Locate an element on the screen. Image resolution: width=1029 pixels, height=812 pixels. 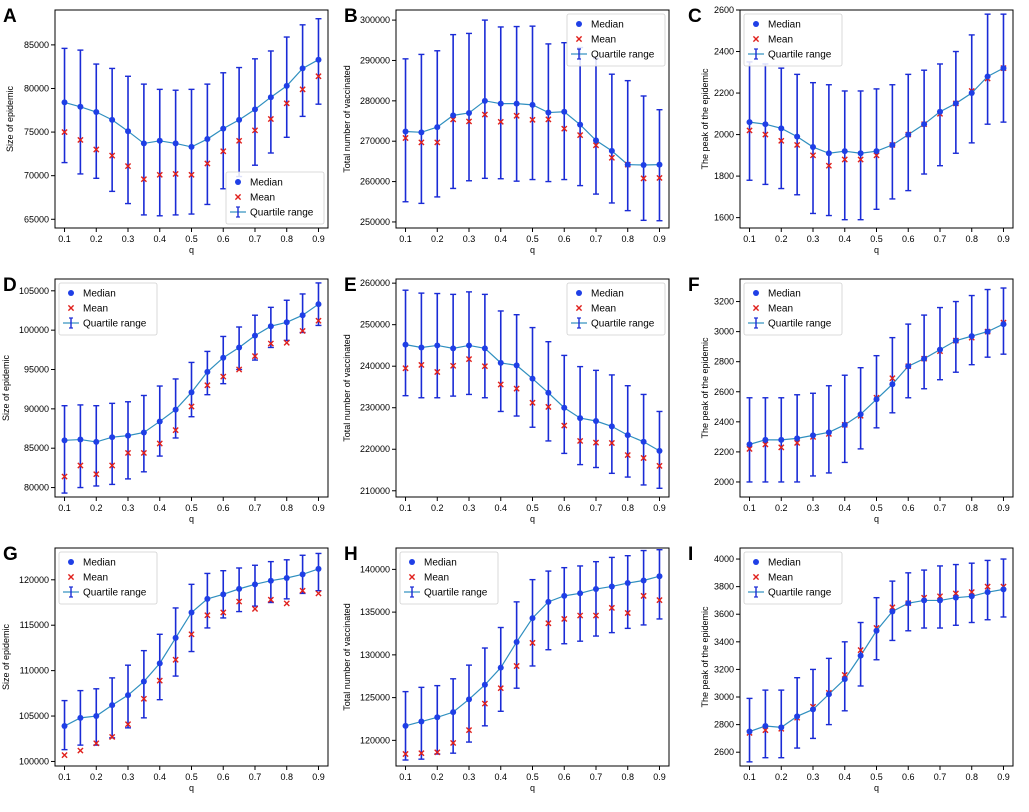
y-tick-label: 2800 is located at coordinates (724, 362).